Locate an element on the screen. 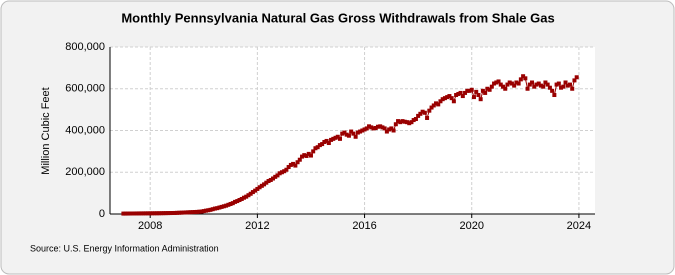 The height and width of the screenshot is (275, 675). y-tick-label: 600,000 is located at coordinates (85, 89).